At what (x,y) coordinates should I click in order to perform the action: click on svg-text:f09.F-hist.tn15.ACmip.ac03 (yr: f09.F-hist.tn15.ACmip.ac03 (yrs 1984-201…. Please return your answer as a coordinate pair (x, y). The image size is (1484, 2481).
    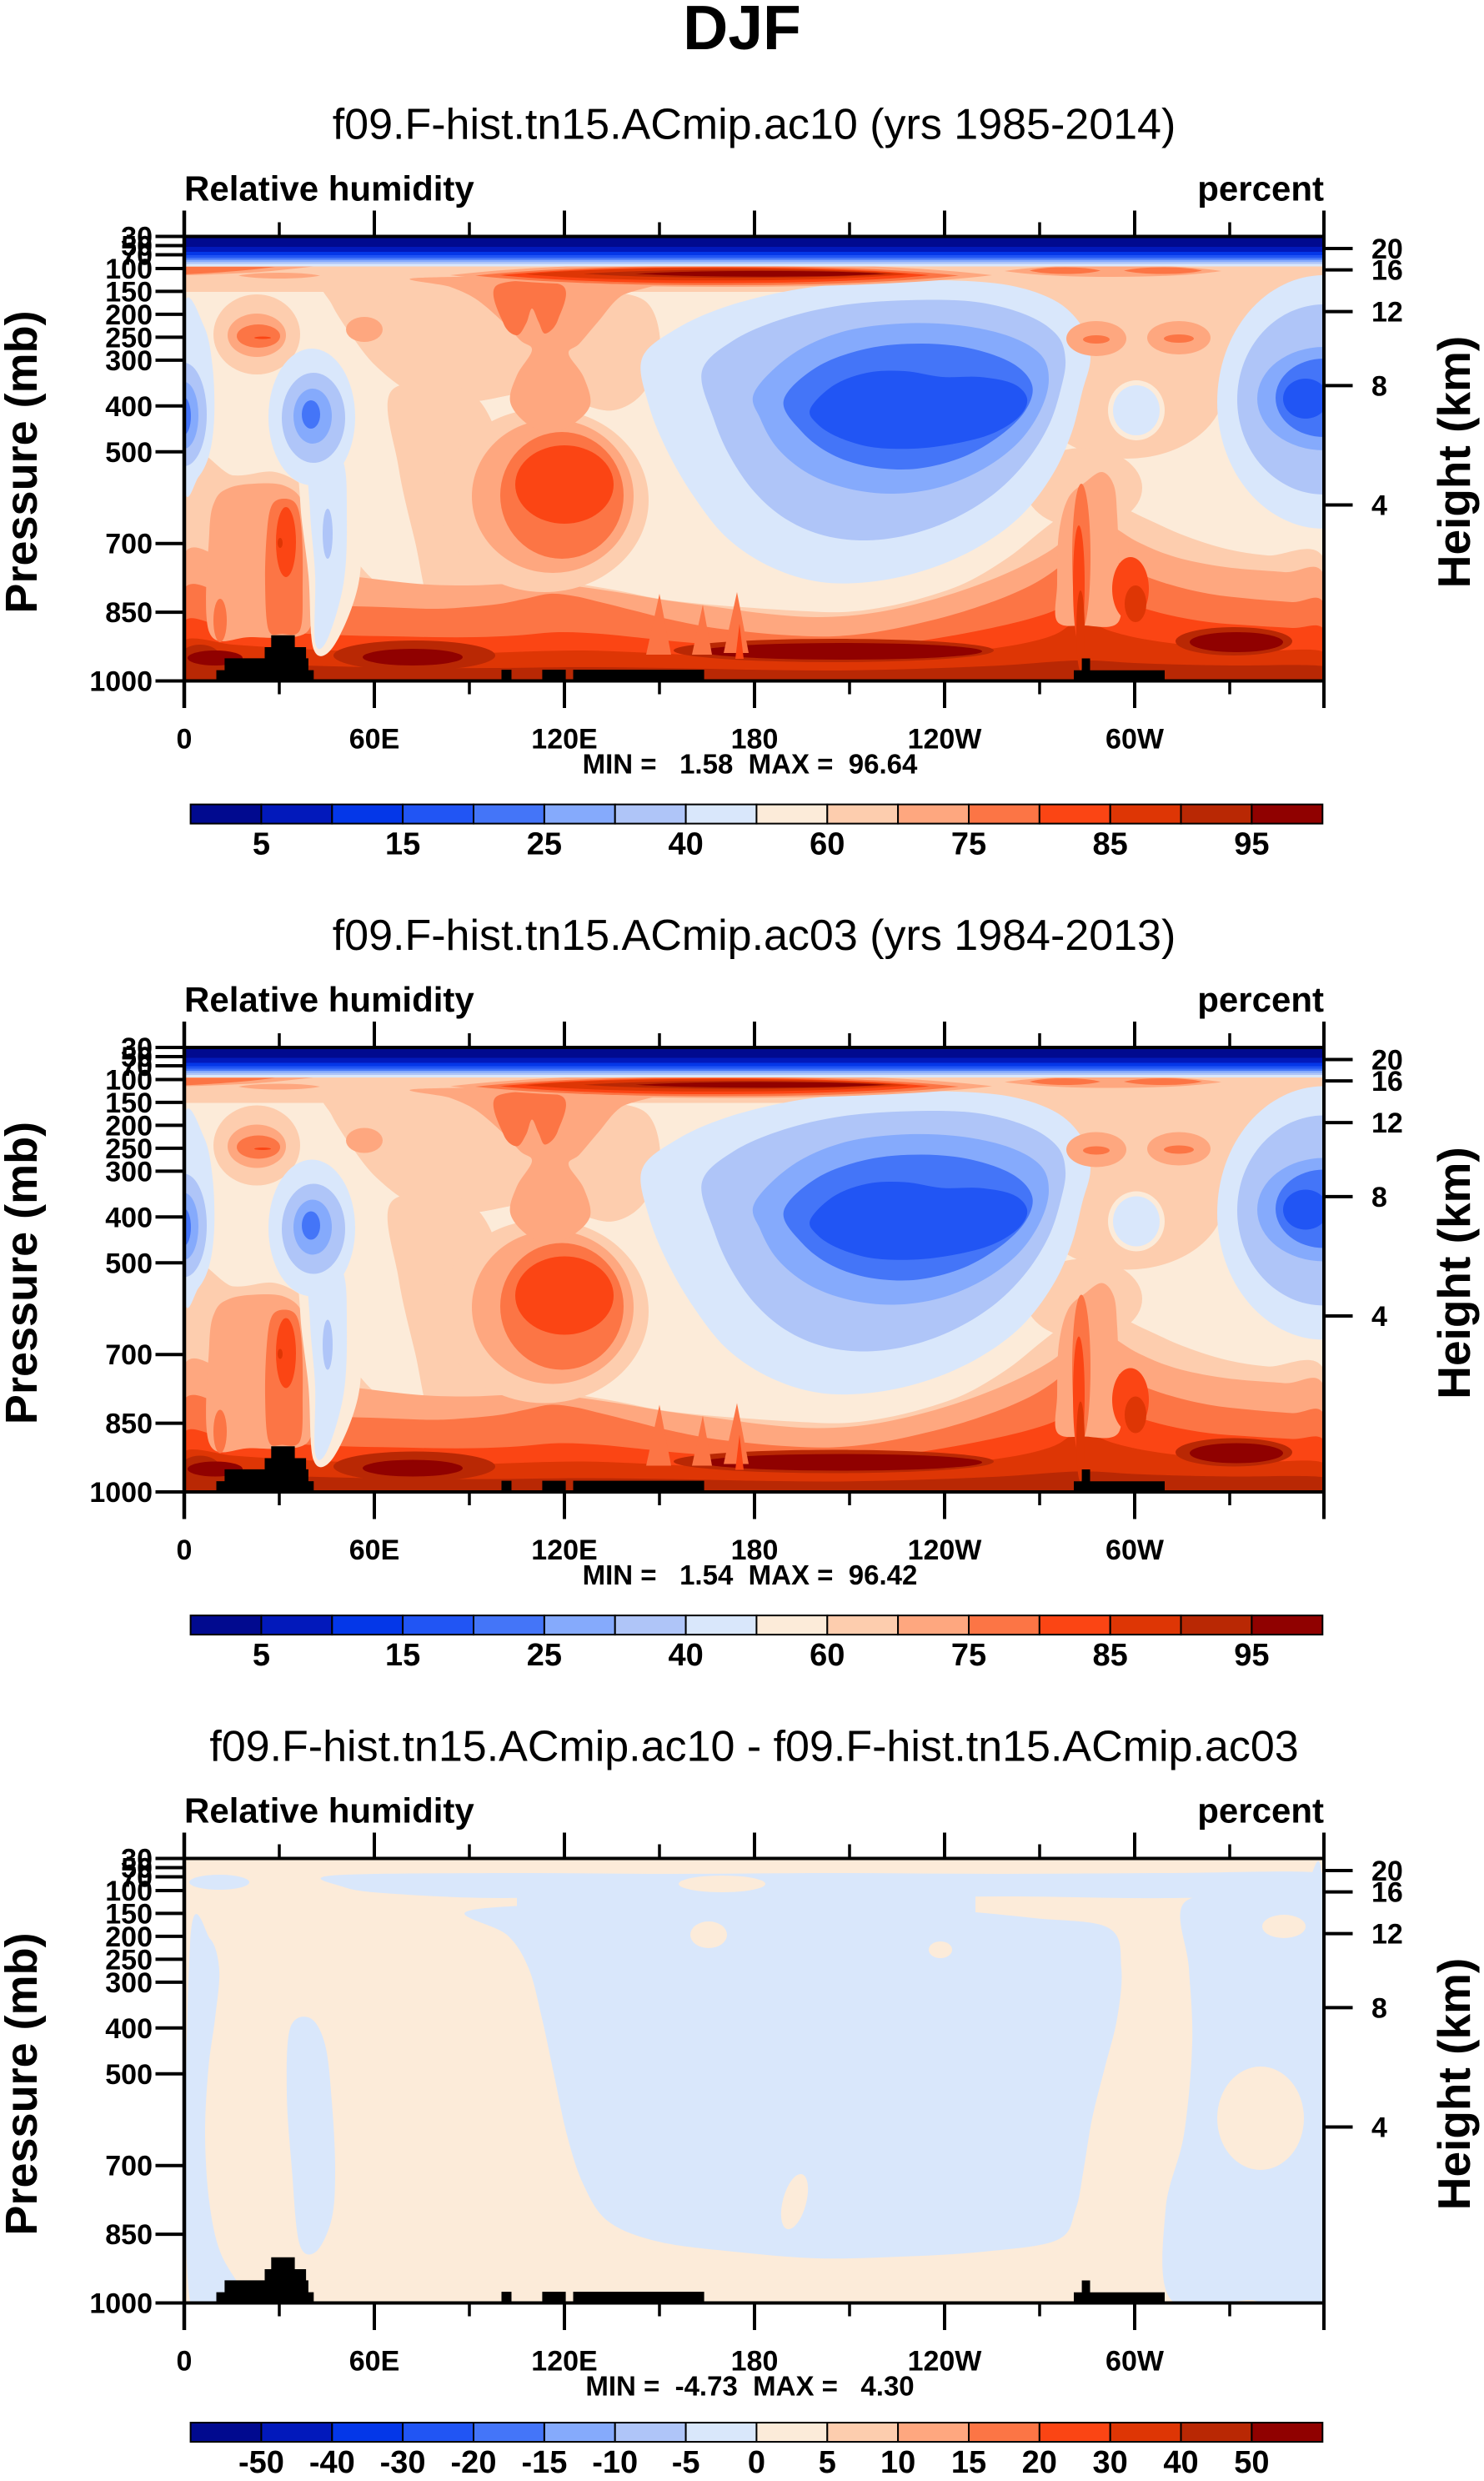
    Looking at the image, I should click on (754, 936).